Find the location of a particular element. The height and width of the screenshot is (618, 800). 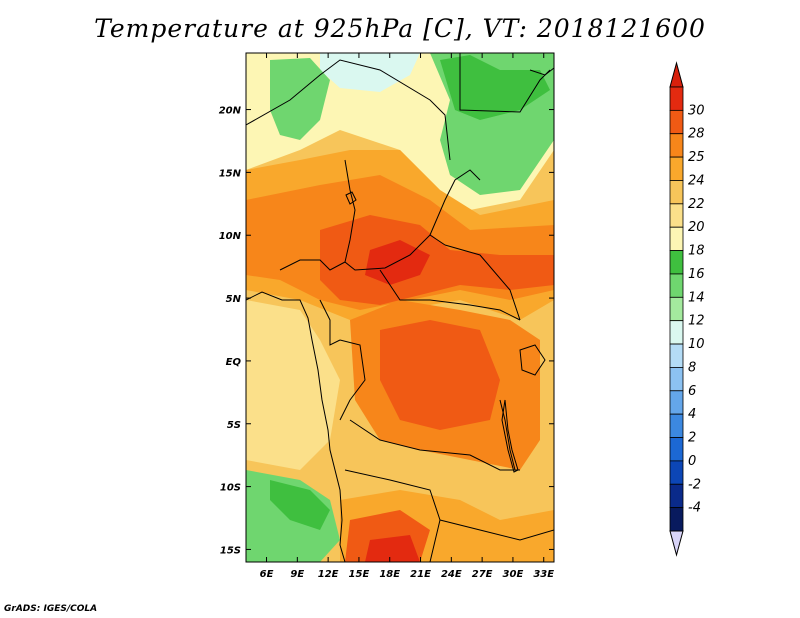

field-green-northwest is located at coordinates (300, 99).